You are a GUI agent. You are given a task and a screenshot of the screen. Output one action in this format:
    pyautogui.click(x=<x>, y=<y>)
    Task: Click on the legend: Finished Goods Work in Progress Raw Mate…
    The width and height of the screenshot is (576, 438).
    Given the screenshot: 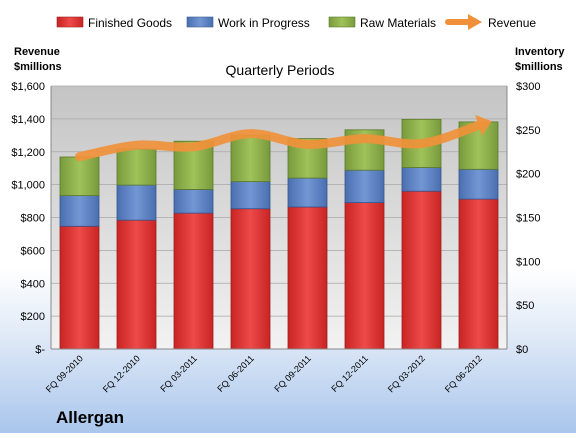 What is the action you would take?
    pyautogui.click(x=296, y=22)
    